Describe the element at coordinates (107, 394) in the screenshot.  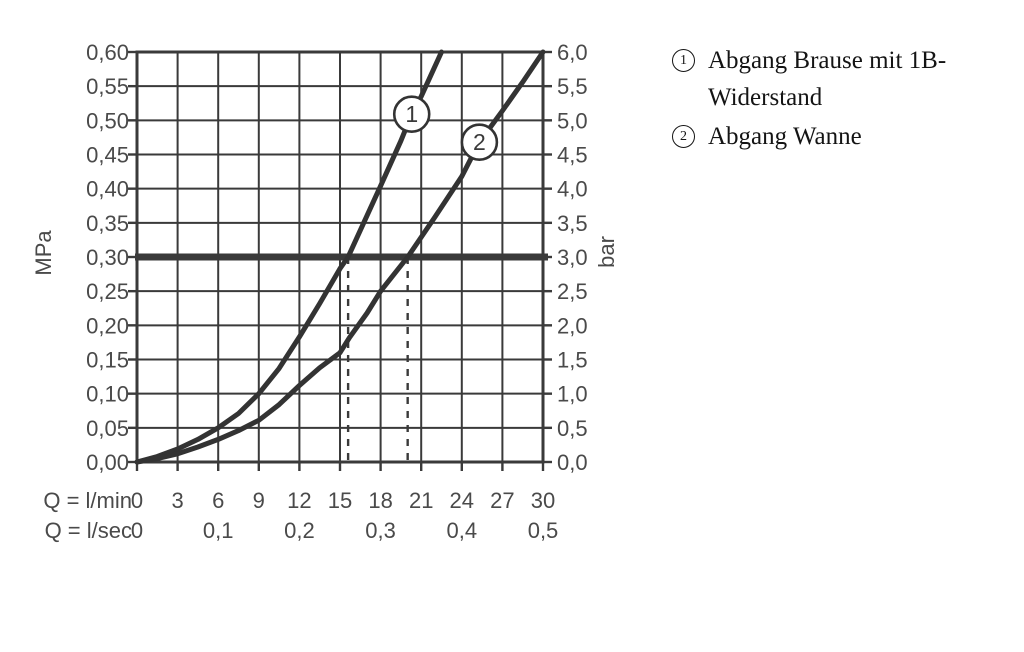
I see `y-left-tick-label: 0,10` at that location.